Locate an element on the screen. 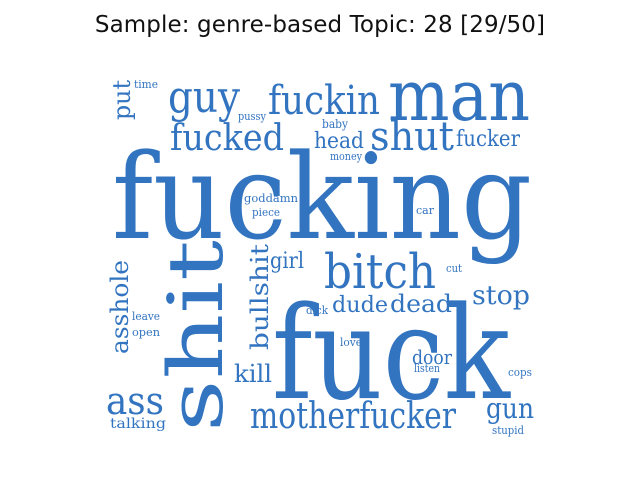 The width and height of the screenshot is (640, 480). word-fuck: fuck is located at coordinates (391, 354).